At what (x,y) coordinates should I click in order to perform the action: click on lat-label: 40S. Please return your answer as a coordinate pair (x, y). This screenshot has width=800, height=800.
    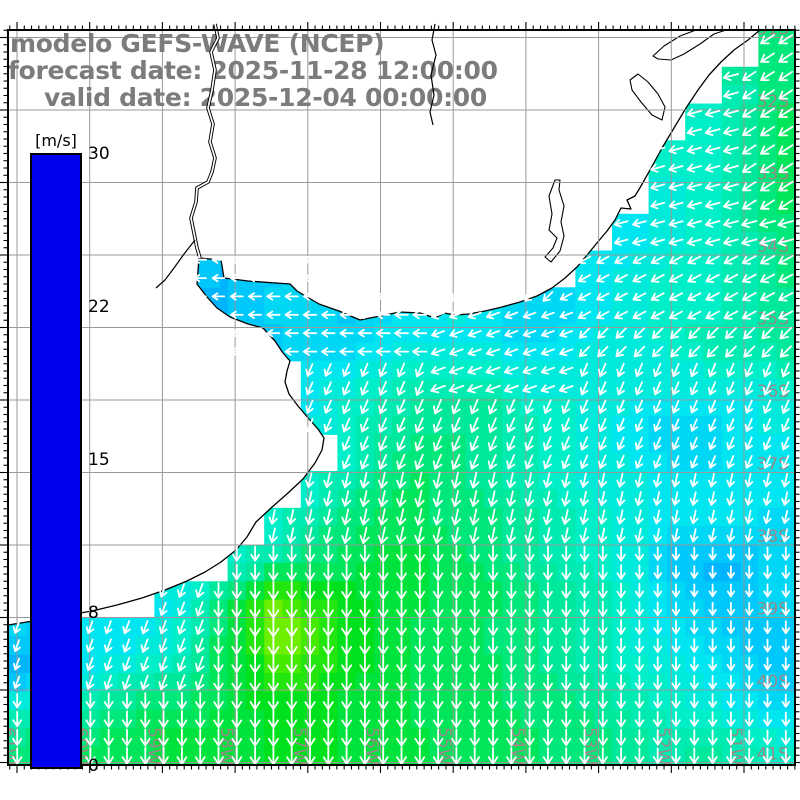
    Looking at the image, I should click on (773, 682).